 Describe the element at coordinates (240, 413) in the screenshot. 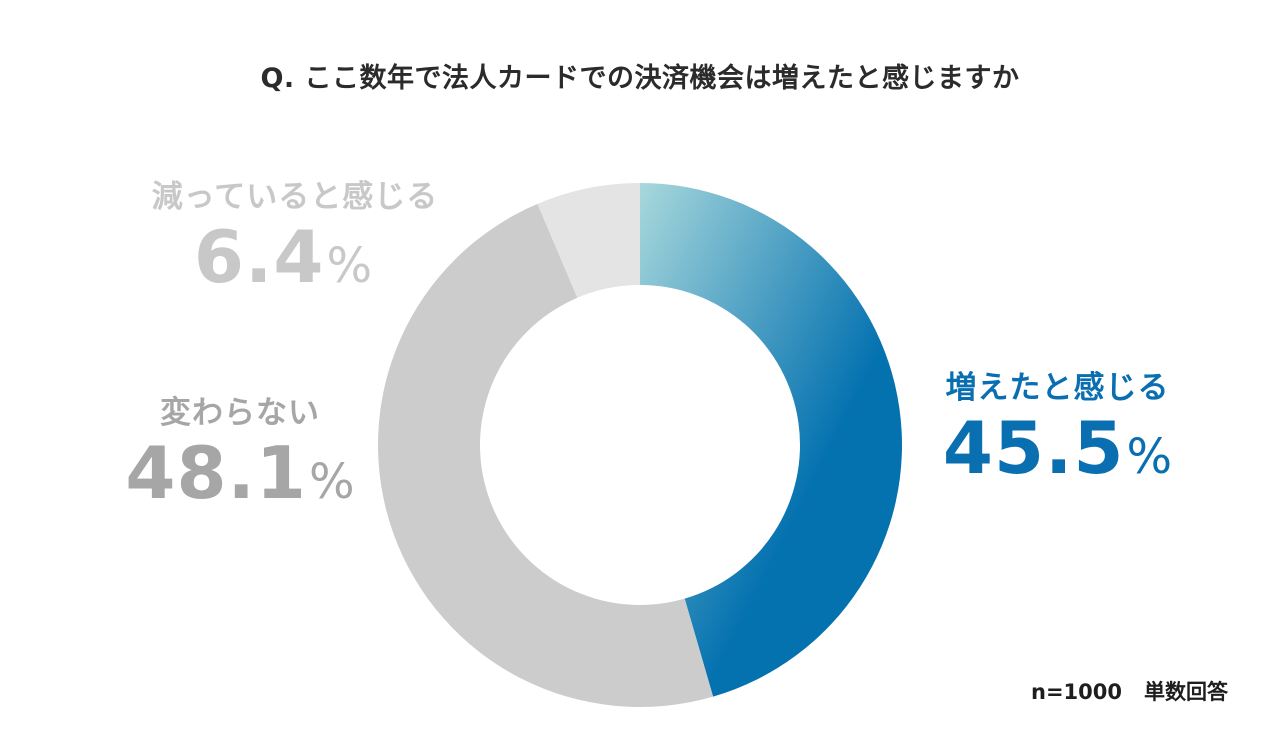

I see `label-same-name: 変わらない` at that location.